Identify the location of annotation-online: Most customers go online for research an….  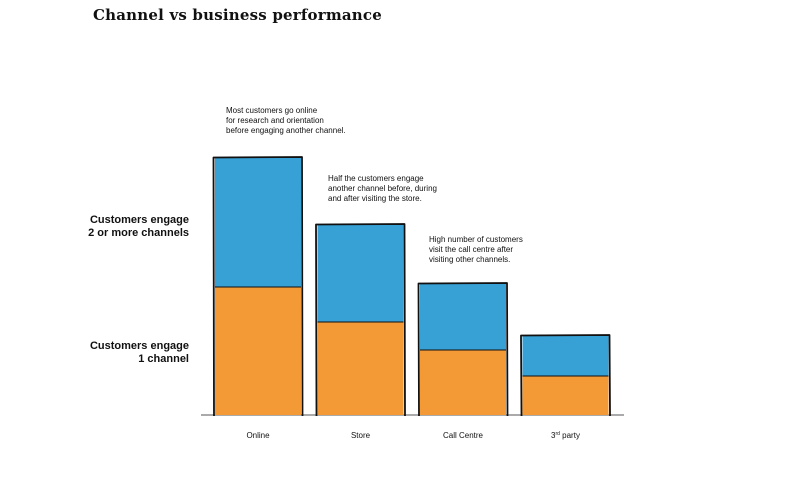
(286, 120).